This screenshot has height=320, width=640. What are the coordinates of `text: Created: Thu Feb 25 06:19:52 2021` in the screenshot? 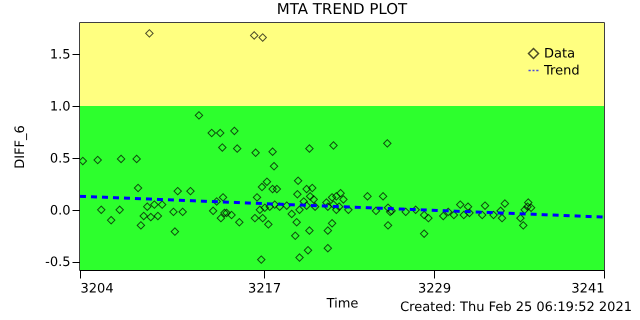 It's located at (516, 307).